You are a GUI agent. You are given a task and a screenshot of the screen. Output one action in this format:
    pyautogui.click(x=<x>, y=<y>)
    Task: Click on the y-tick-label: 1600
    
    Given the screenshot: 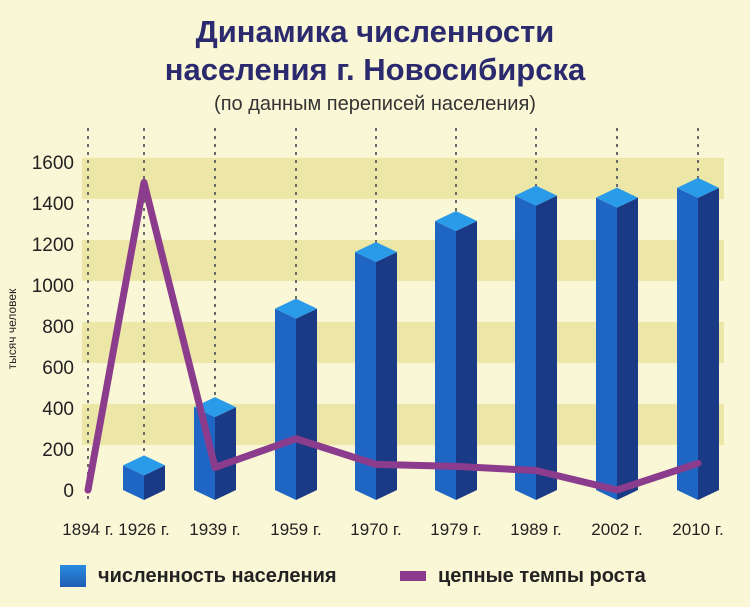 What is the action you would take?
    pyautogui.click(x=53, y=163)
    